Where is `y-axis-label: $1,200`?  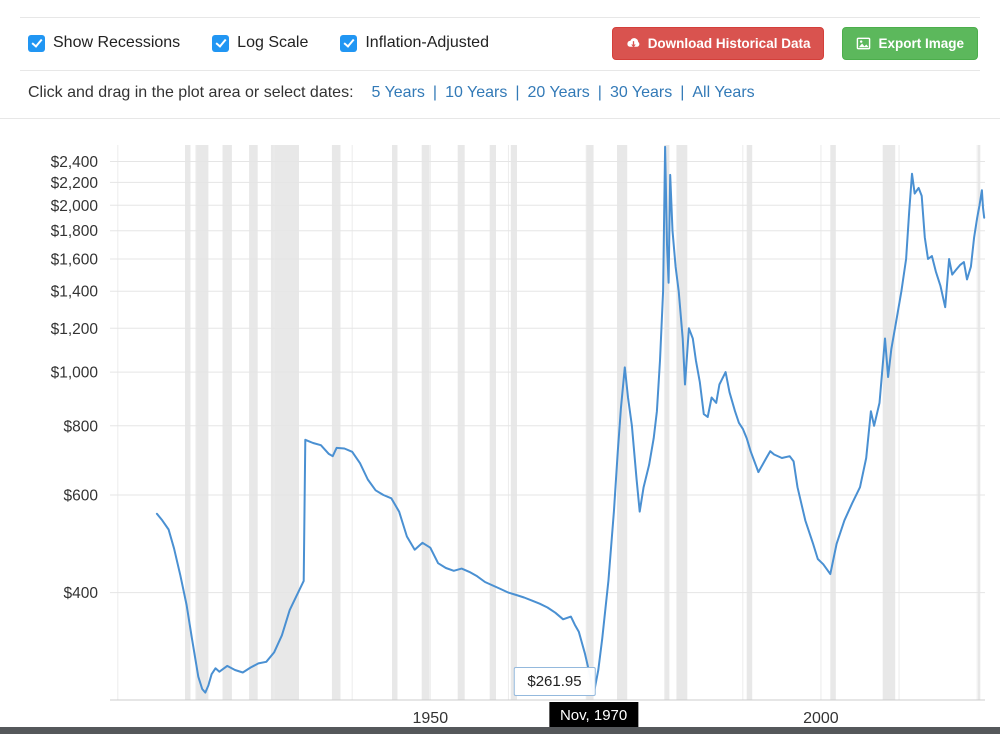 y-axis-label: $1,200 is located at coordinates (75, 329).